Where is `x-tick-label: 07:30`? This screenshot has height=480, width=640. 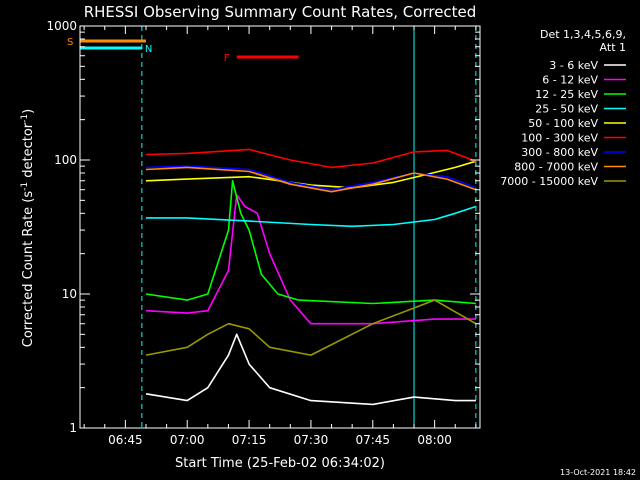
x-tick-label: 07:30 is located at coordinates (311, 440).